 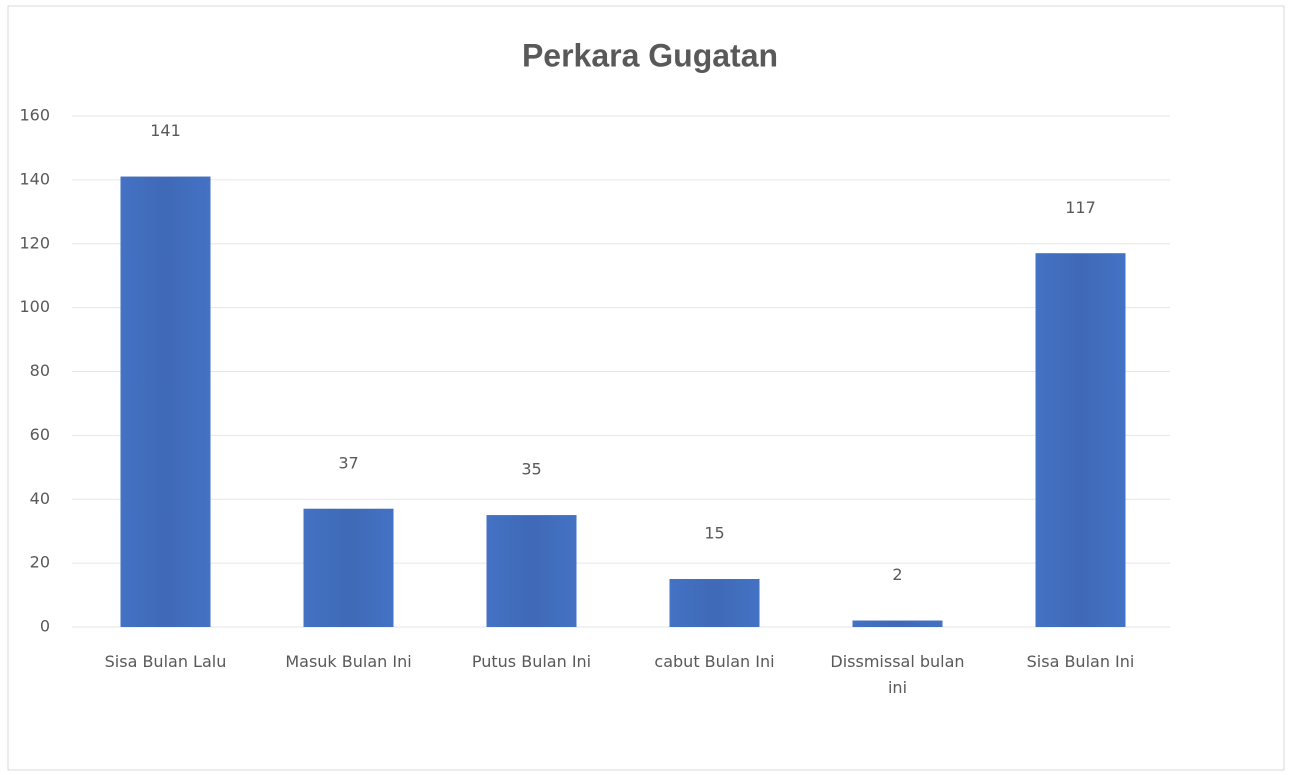 What do you see at coordinates (165, 661) in the screenshot?
I see `x-tick-label: Sisa Bulan Lalu` at bounding box center [165, 661].